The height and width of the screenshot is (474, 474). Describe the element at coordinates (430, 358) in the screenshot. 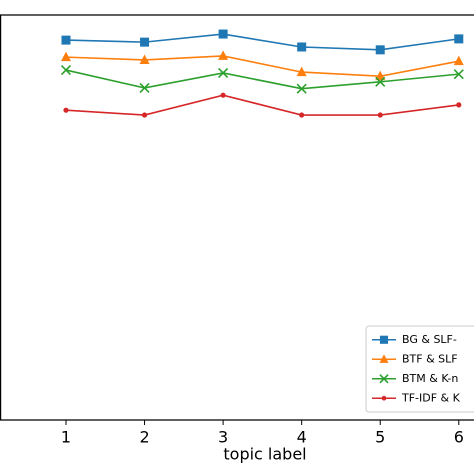

I see `legend-label: BTF & SLF` at that location.